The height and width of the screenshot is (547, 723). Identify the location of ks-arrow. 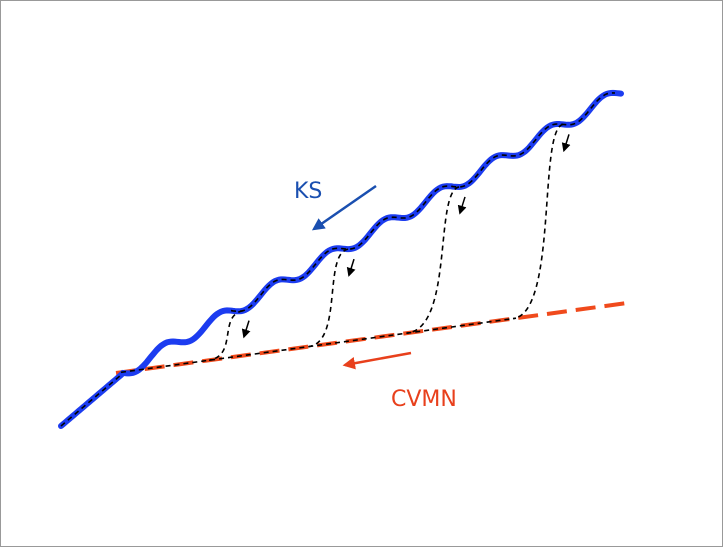
(344, 207).